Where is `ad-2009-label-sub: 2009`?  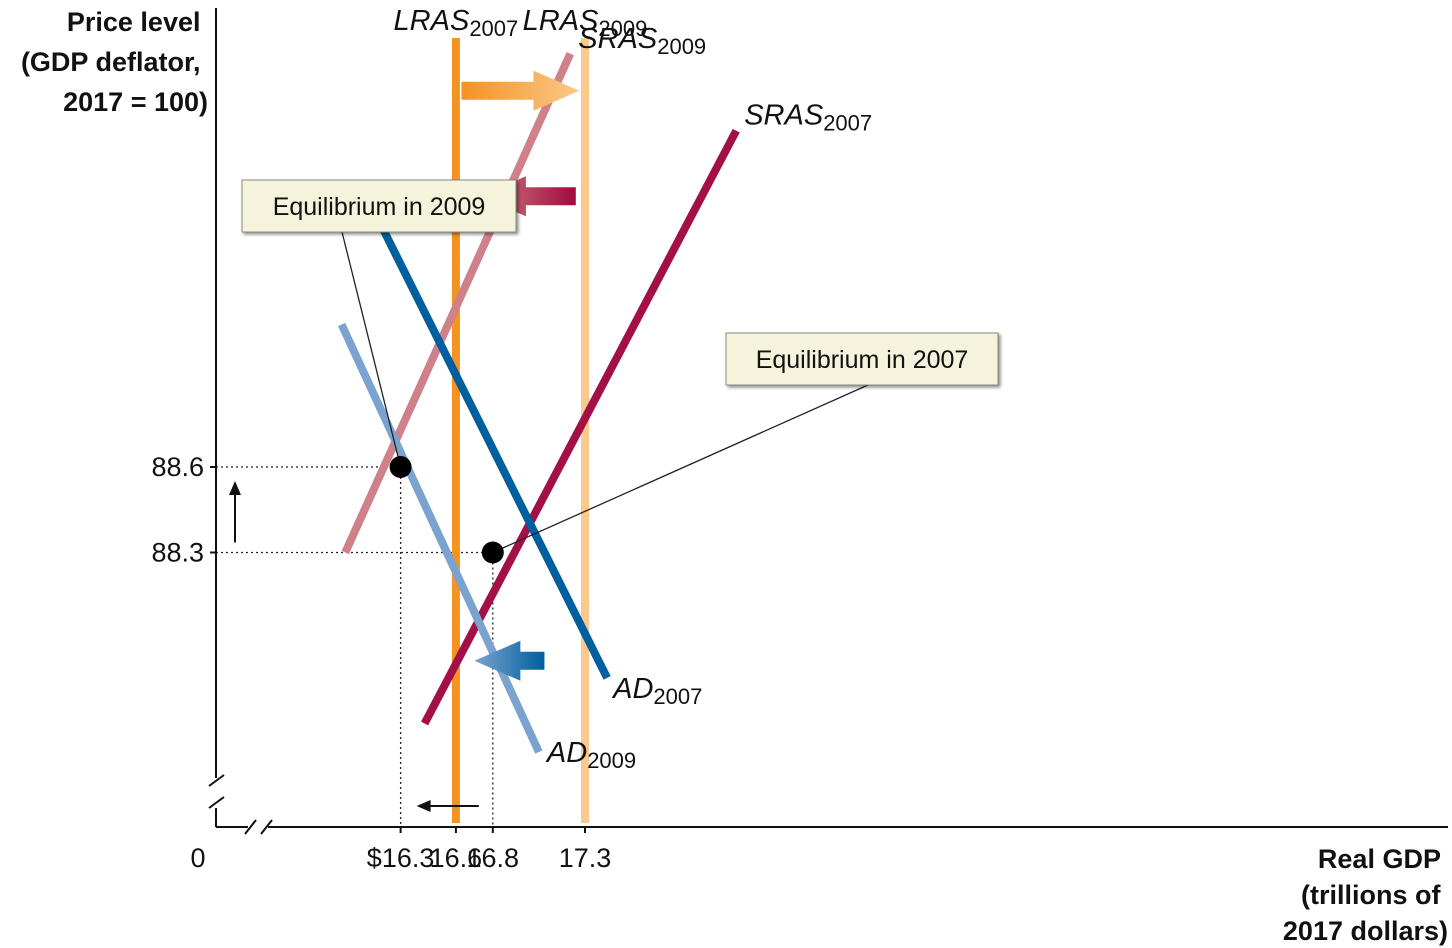 ad-2009-label-sub: 2009 is located at coordinates (611, 760).